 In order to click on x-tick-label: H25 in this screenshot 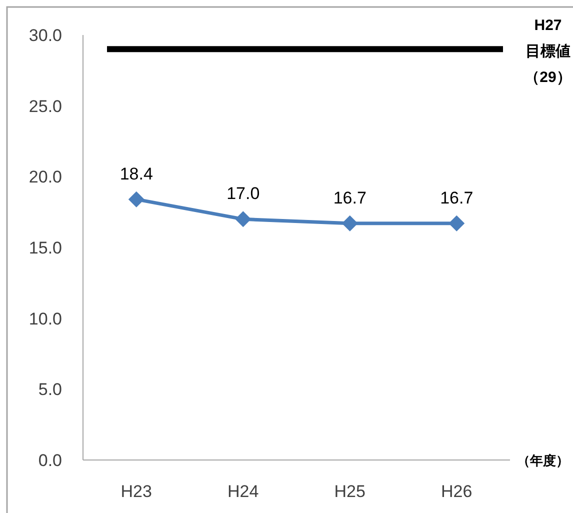, I will do `click(350, 491)`.